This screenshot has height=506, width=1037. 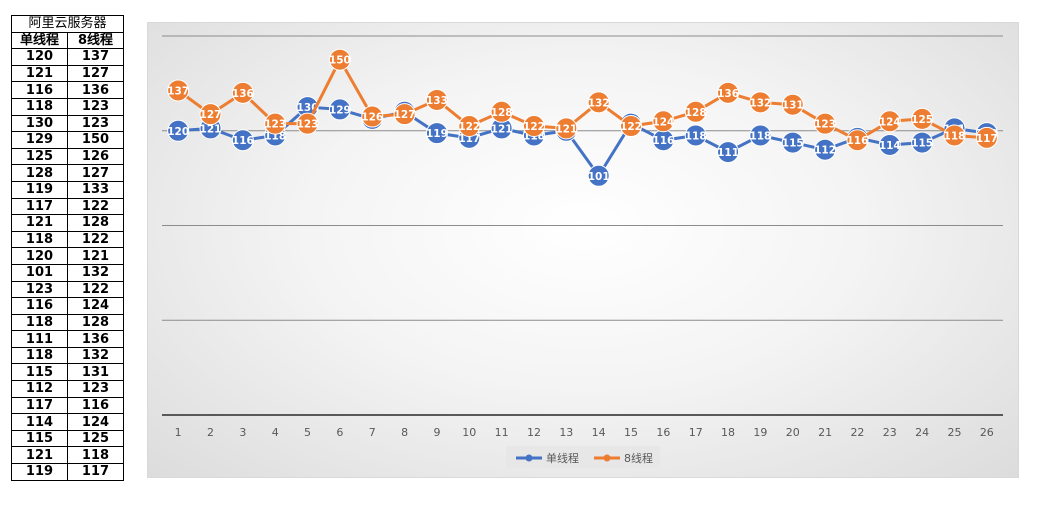 I want to click on table-row: 121 128, so click(x=67, y=223).